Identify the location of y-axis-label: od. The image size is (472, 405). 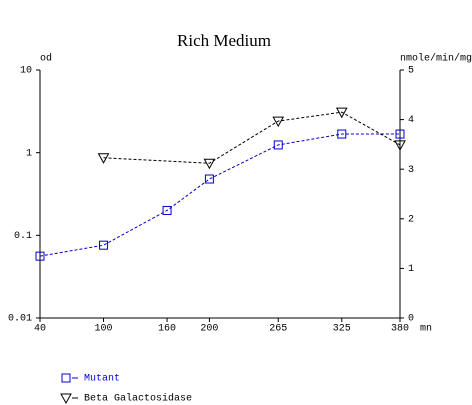
(46, 59).